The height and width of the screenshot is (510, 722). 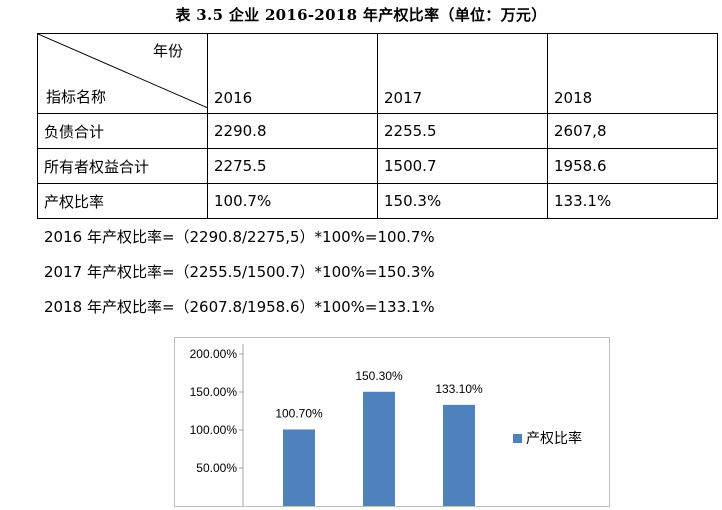 I want to click on y-tick-label: 150.00%, so click(x=214, y=392).